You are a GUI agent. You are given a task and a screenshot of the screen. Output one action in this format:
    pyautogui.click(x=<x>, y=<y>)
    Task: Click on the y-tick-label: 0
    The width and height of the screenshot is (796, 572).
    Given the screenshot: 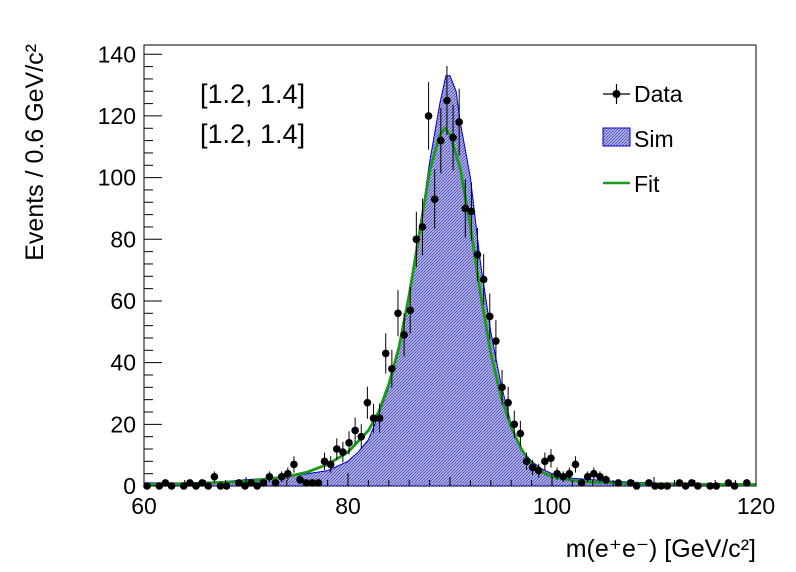 What is the action you would take?
    pyautogui.click(x=129, y=486)
    